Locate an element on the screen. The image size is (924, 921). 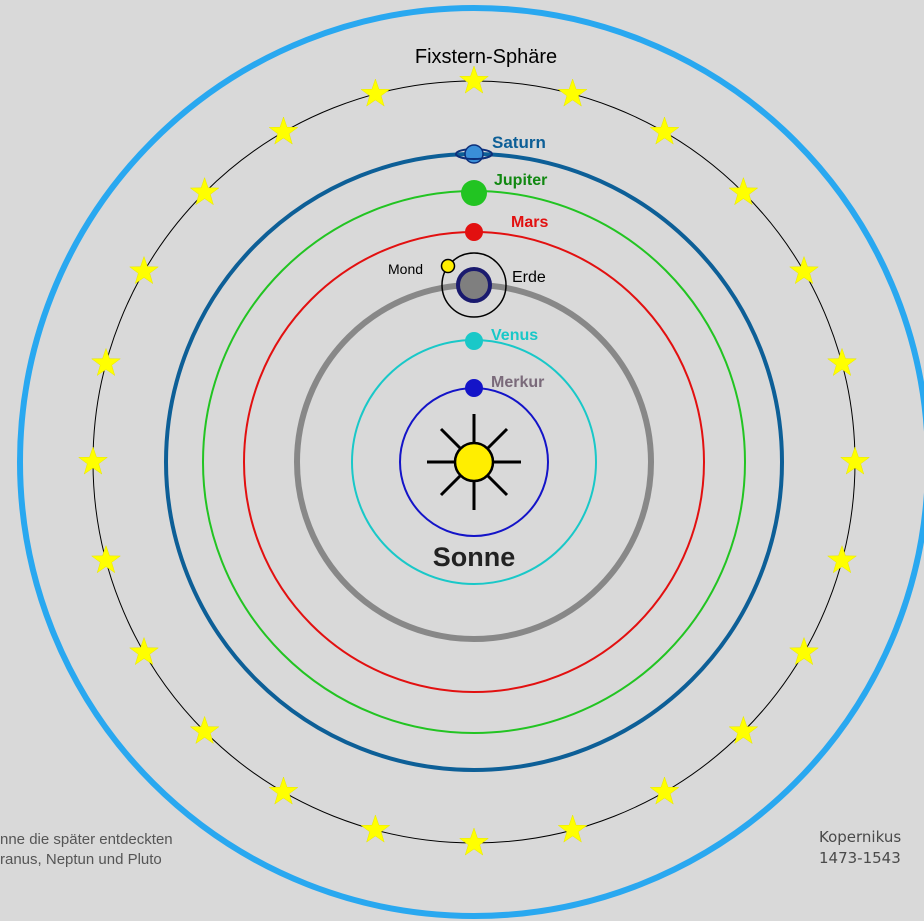
earth-label: Erde is located at coordinates (529, 277).